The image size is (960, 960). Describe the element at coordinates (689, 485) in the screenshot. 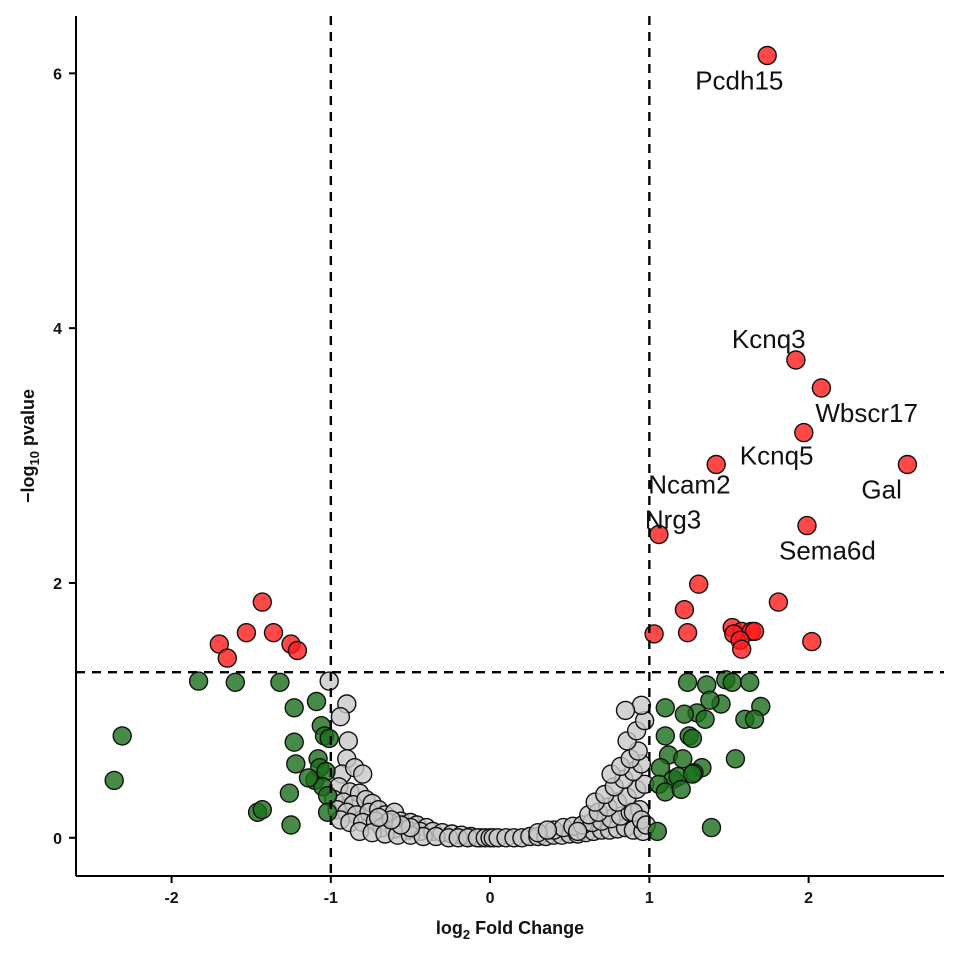

I see `gene-label: Ncam2` at that location.